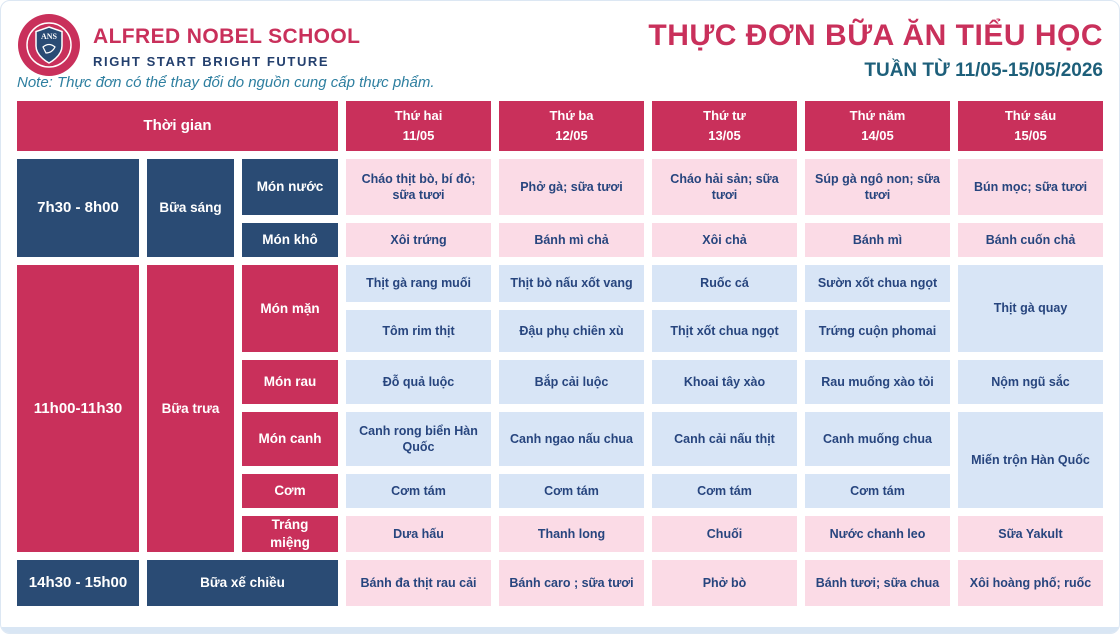 The width and height of the screenshot is (1120, 634). What do you see at coordinates (724, 491) in the screenshot?
I see `cell-com-wednesday: Cơm tám` at bounding box center [724, 491].